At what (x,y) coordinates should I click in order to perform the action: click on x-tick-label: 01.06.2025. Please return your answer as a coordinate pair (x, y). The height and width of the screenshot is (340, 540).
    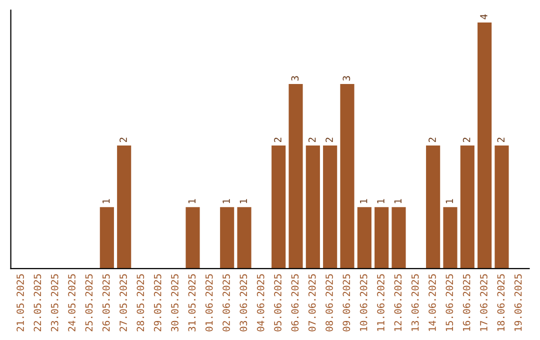
    Looking at the image, I should click on (209, 303).